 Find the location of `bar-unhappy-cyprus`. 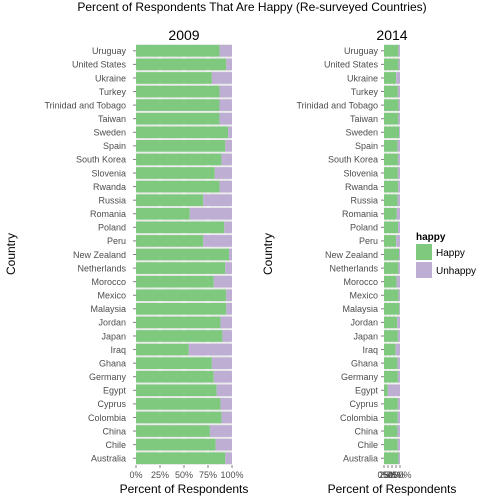

bar-unhappy-cyprus is located at coordinates (398, 404).